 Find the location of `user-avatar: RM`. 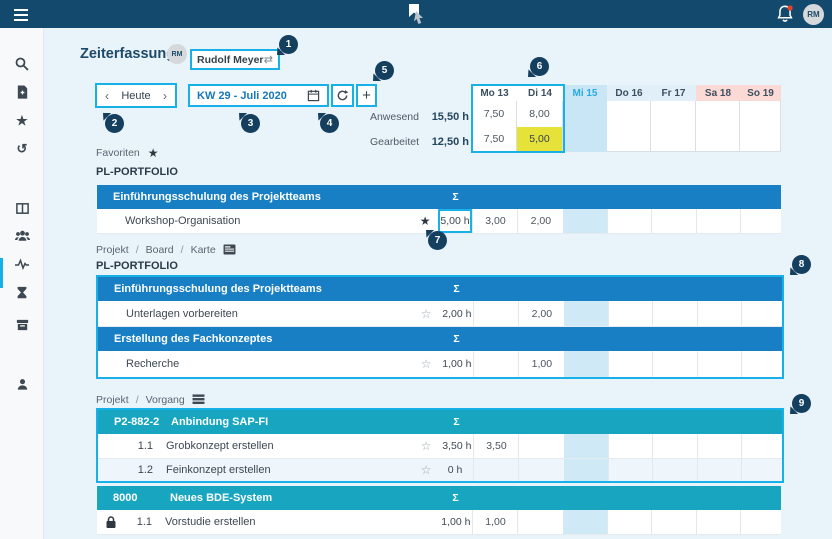

user-avatar: RM is located at coordinates (813, 14).